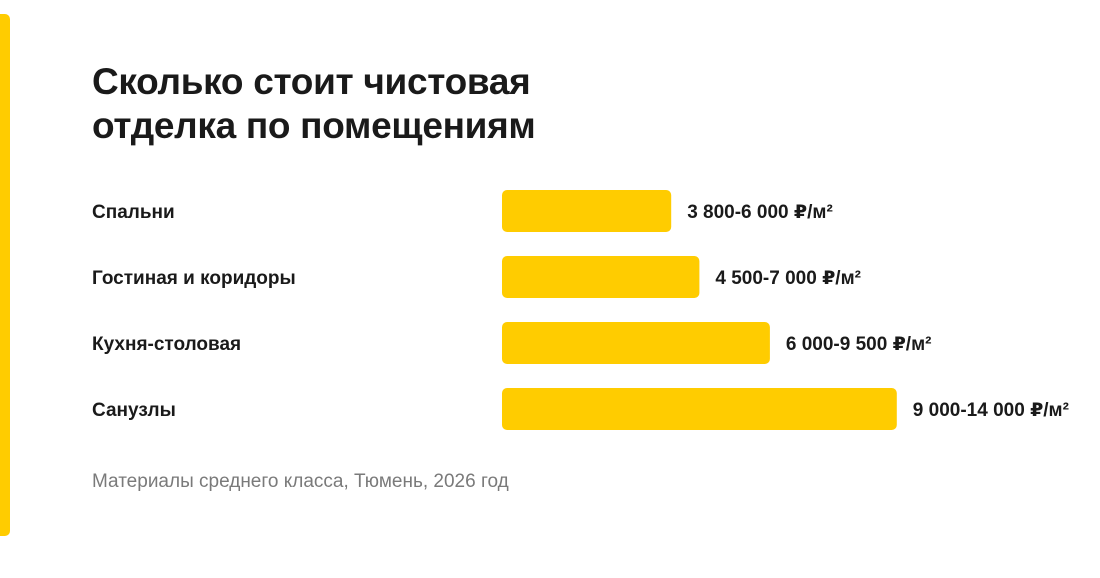 The image size is (1100, 578). Describe the element at coordinates (859, 344) in the screenshot. I see `data-label: 6 000-9 500 ₽/м²` at that location.